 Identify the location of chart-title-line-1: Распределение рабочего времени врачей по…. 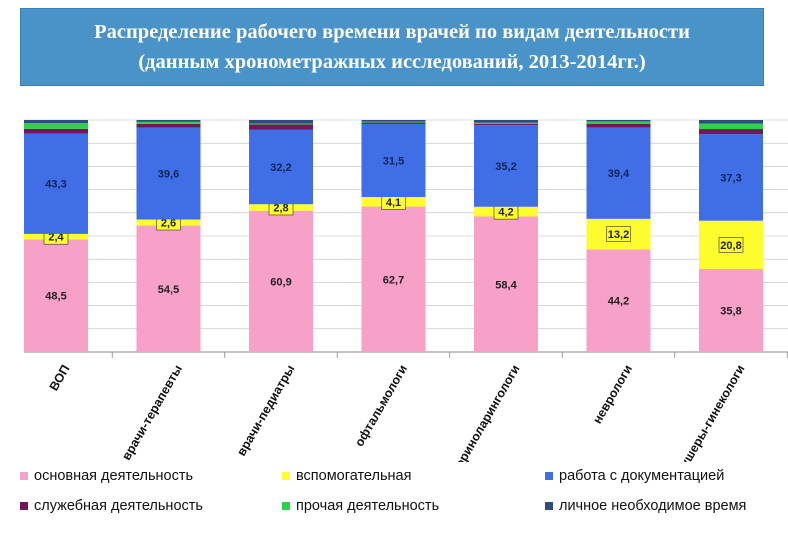
(392, 32).